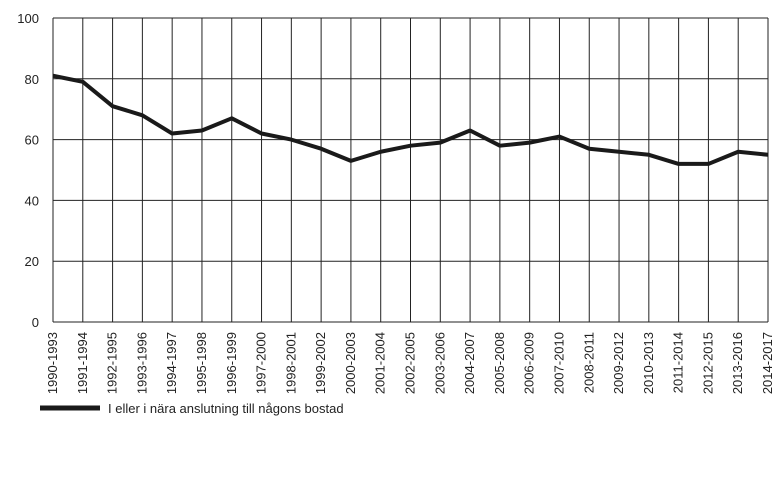 The height and width of the screenshot is (479, 778). What do you see at coordinates (35, 322) in the screenshot?
I see `y-tick-label: 0` at bounding box center [35, 322].